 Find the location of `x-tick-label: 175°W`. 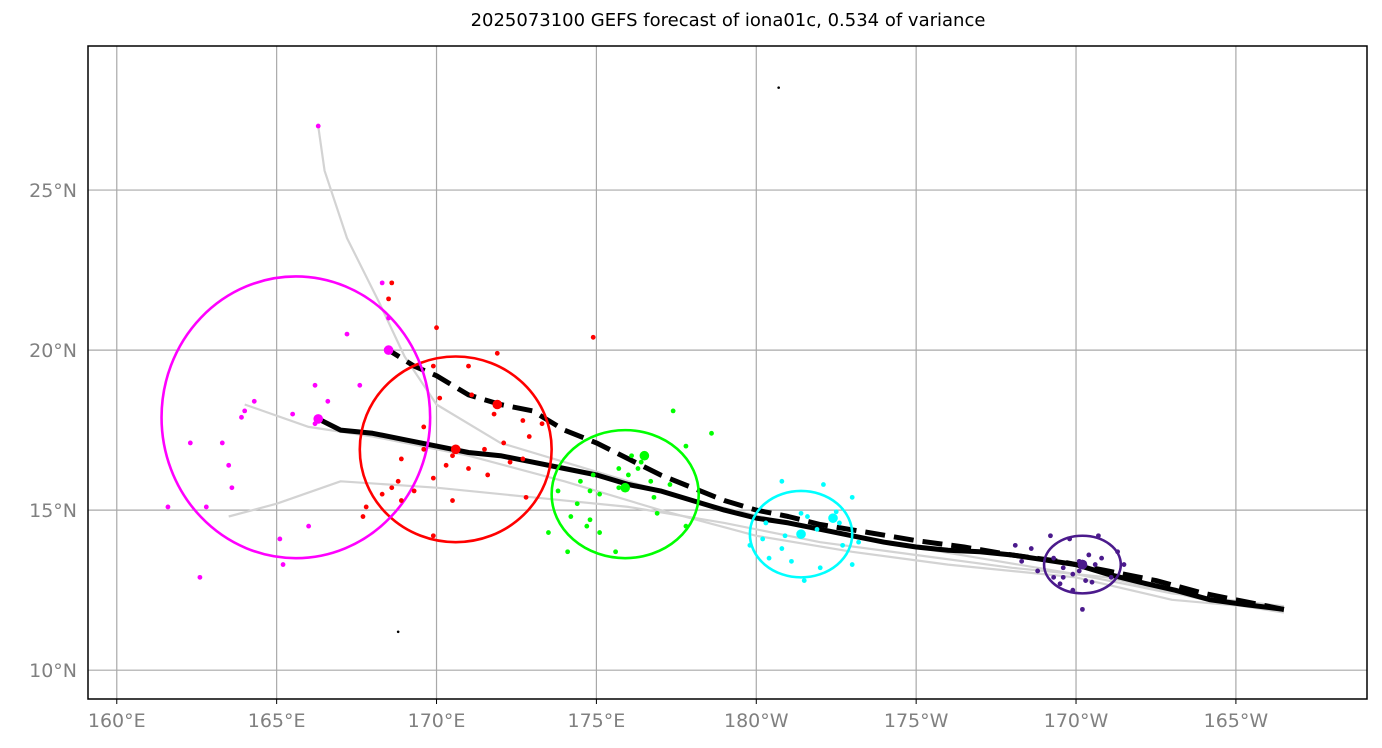

x-tick-label: 175°W is located at coordinates (916, 721).